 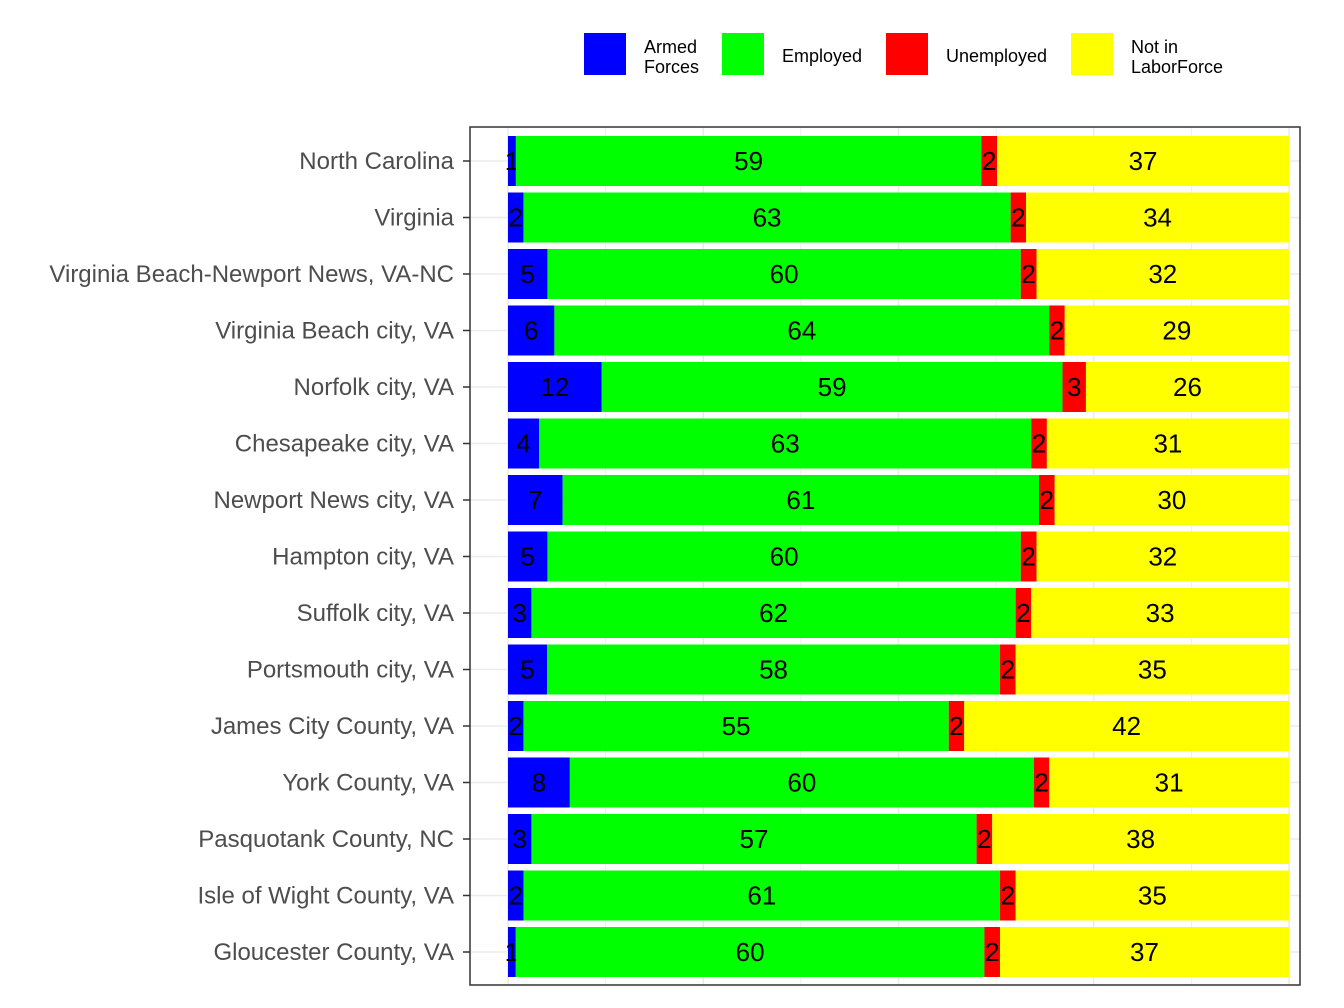 I want to click on data-label-employed: 58, so click(x=773, y=670).